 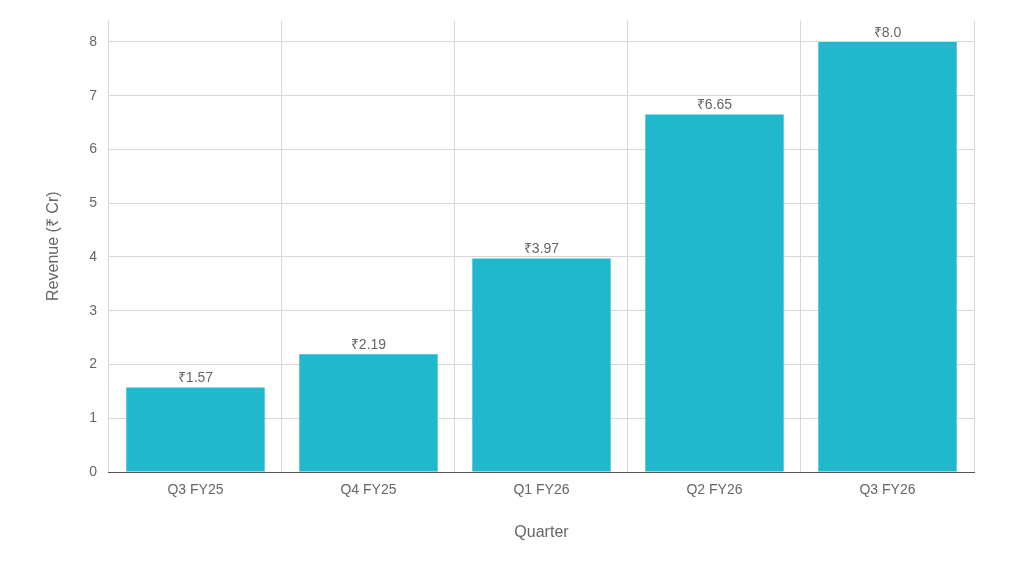 I want to click on y-tick-label: 1, so click(x=93, y=417).